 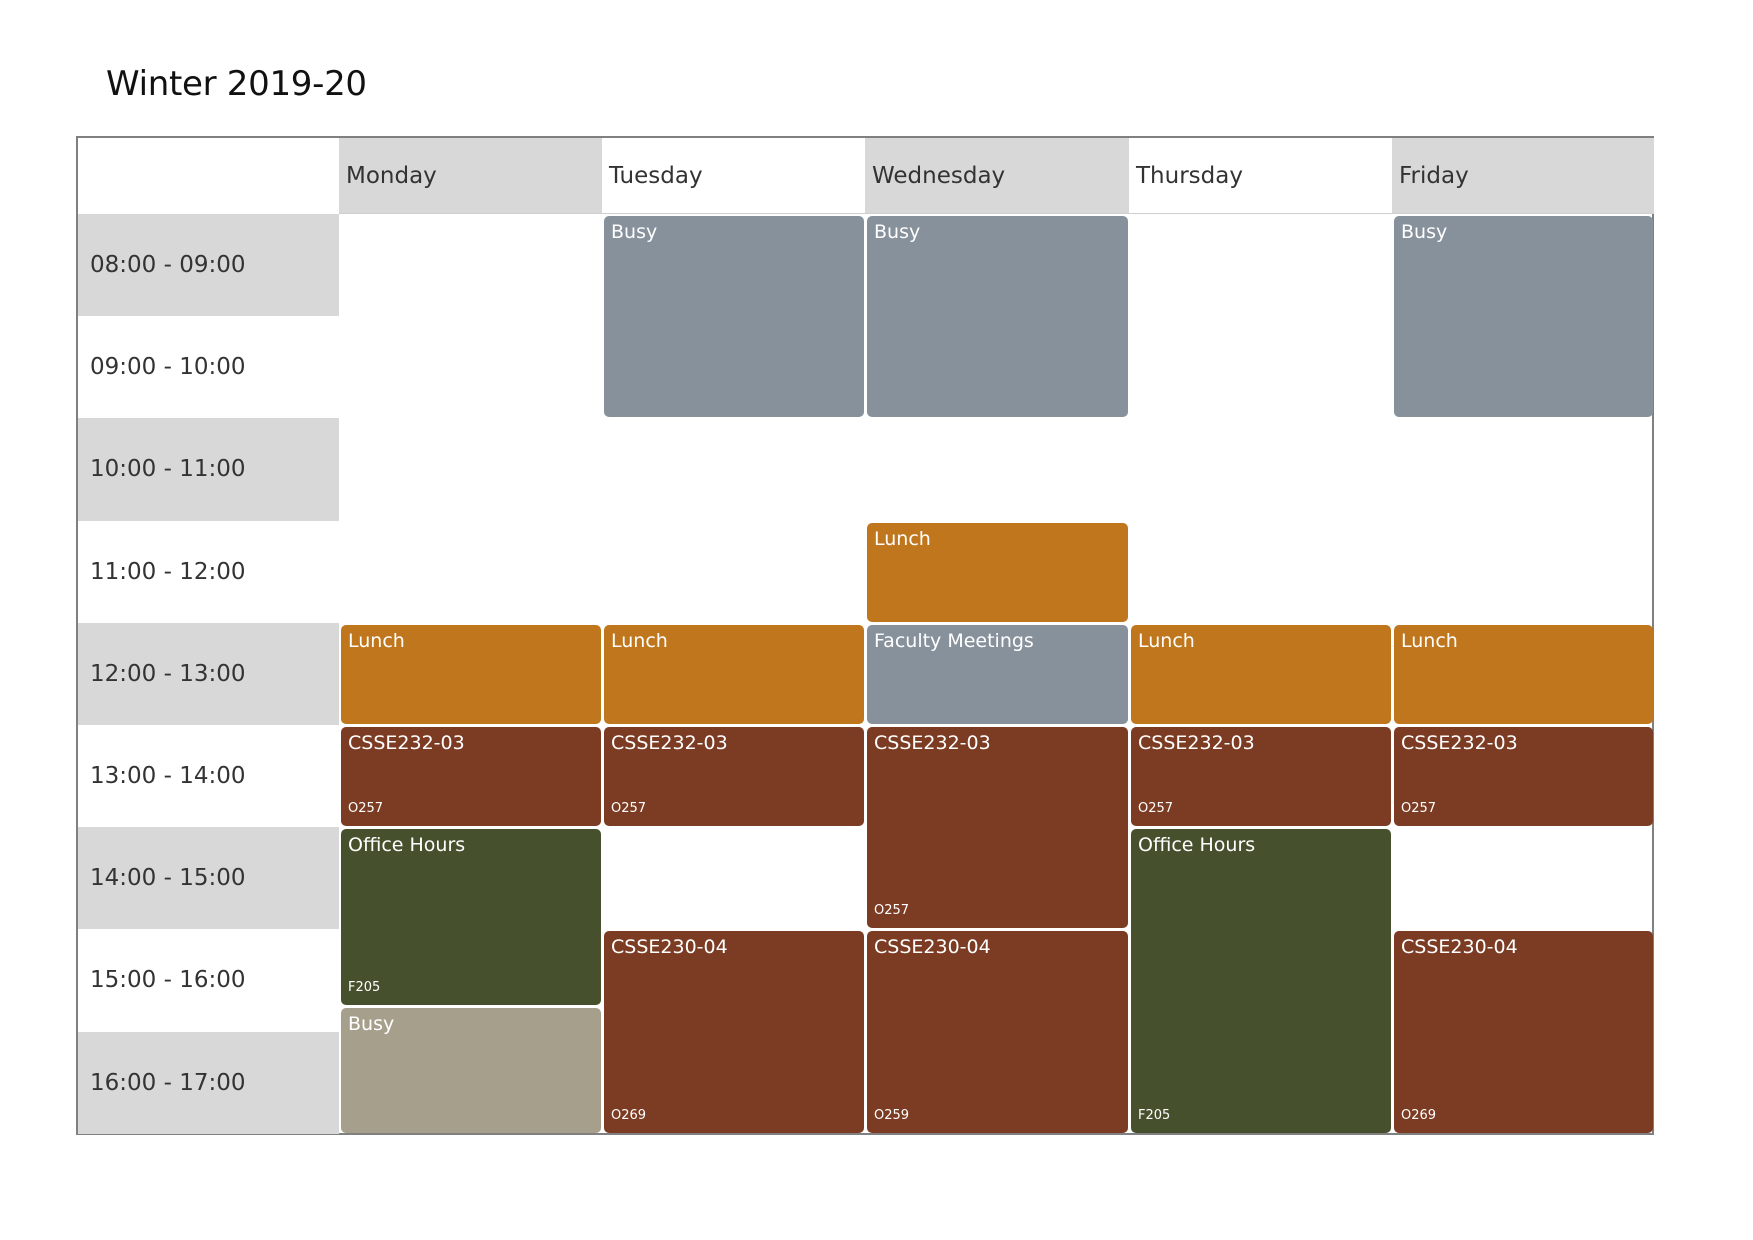 What do you see at coordinates (208, 1082) in the screenshot?
I see `time-slot-label: 16:00 - 17:00` at bounding box center [208, 1082].